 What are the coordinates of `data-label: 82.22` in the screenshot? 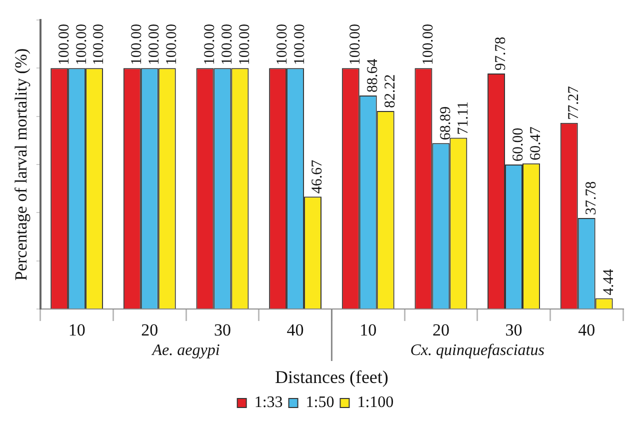 It's located at (390, 91).